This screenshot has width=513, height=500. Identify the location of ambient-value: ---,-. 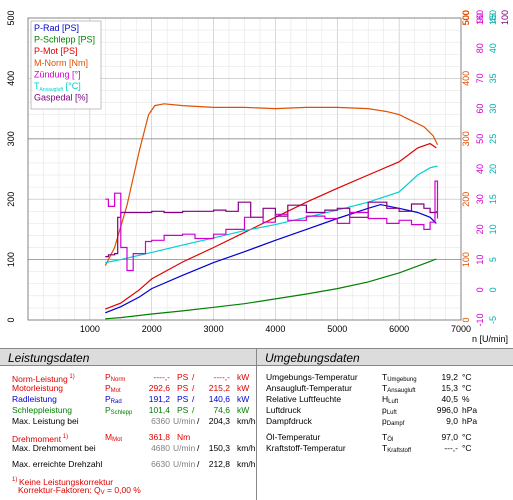
(451, 448).